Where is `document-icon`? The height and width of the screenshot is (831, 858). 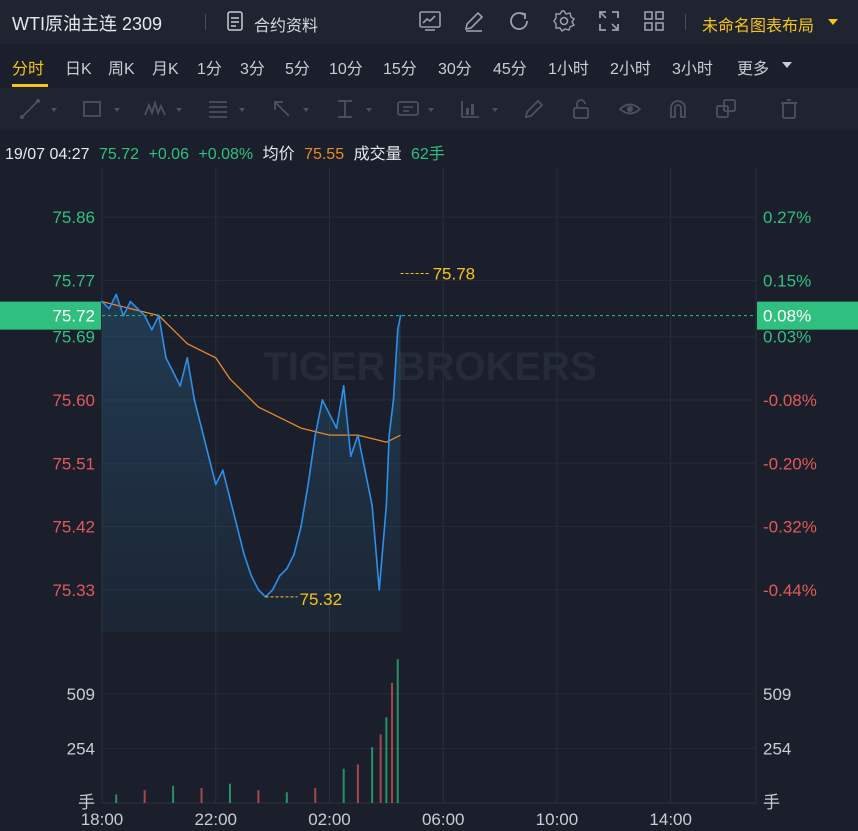
document-icon is located at coordinates (235, 21).